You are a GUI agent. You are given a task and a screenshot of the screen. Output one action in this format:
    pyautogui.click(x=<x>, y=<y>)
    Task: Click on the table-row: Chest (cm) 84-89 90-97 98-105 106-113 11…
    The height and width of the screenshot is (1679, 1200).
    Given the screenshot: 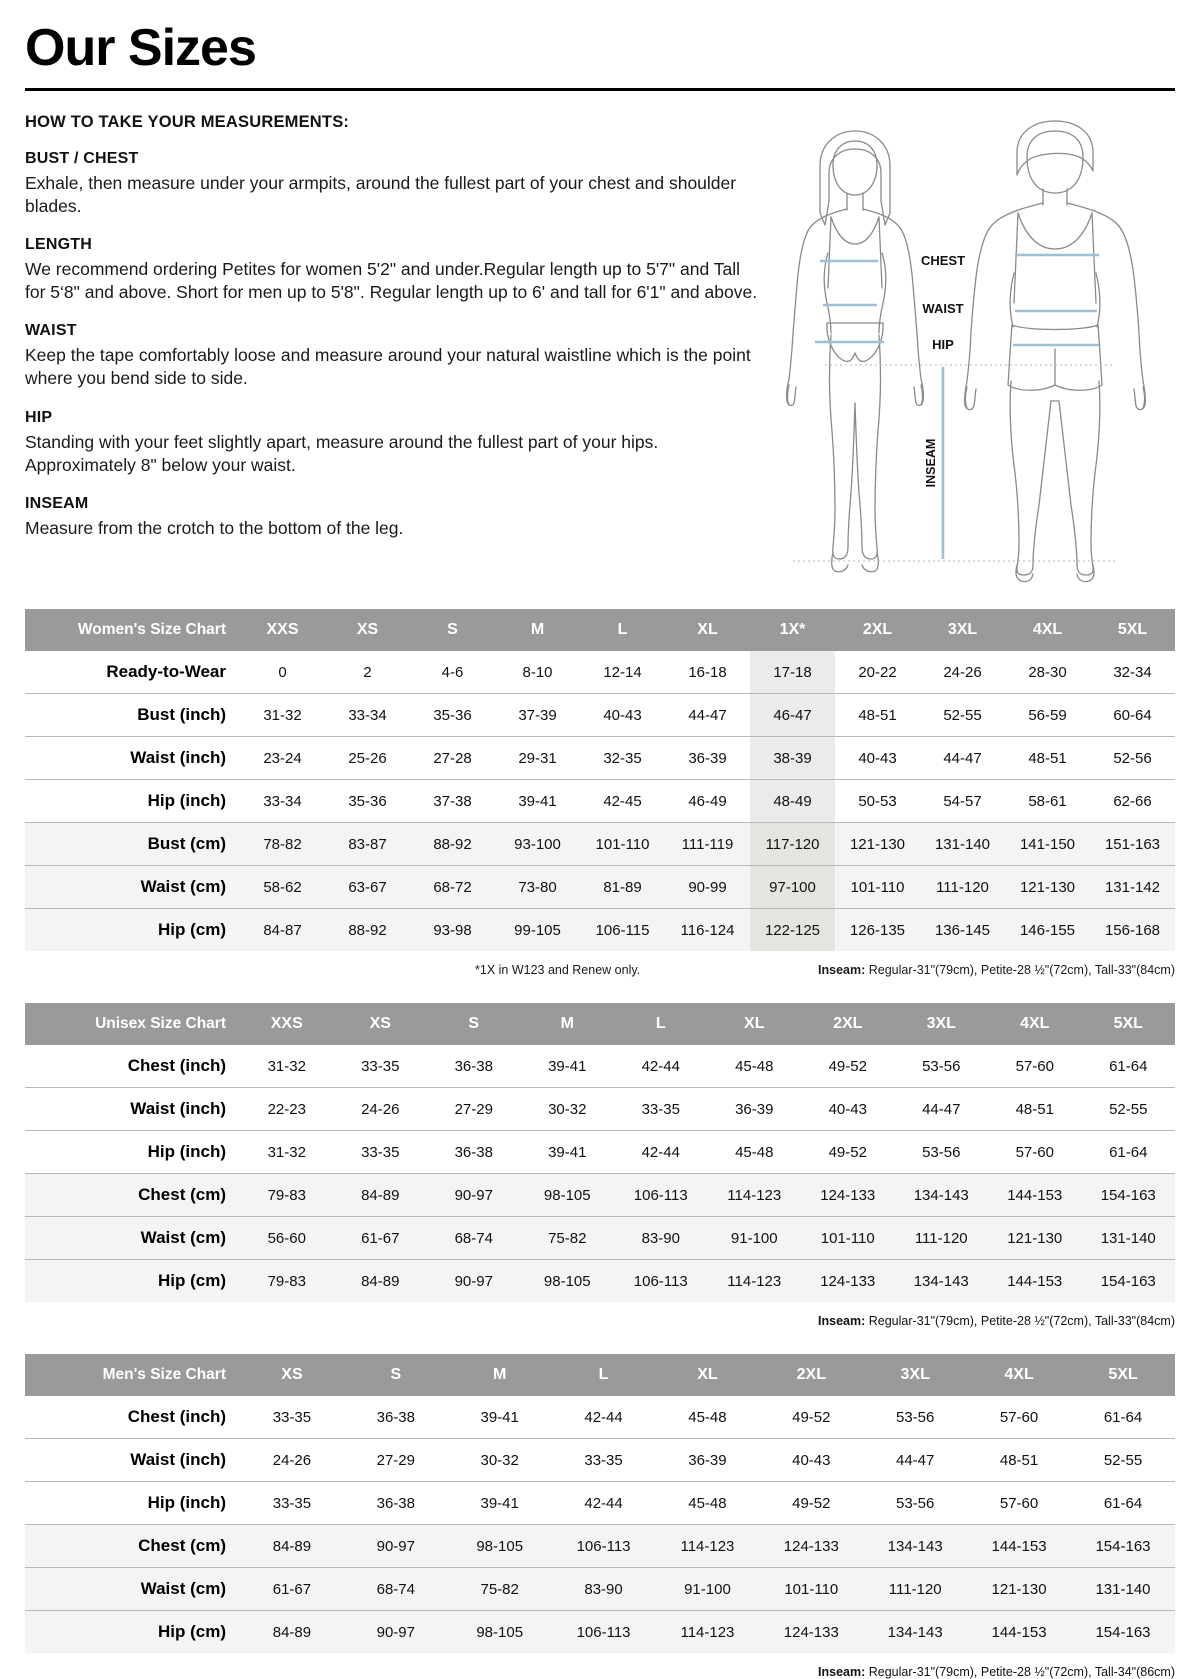 What is the action you would take?
    pyautogui.click(x=600, y=1546)
    